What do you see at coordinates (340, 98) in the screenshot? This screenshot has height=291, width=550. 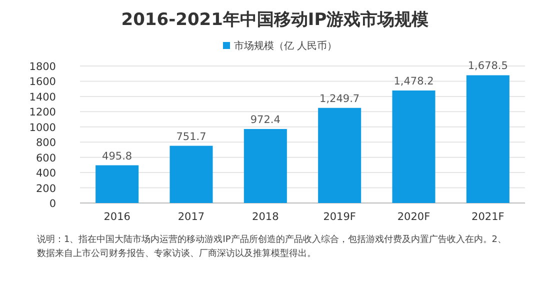 I see `data-label: 1,249.7` at bounding box center [340, 98].